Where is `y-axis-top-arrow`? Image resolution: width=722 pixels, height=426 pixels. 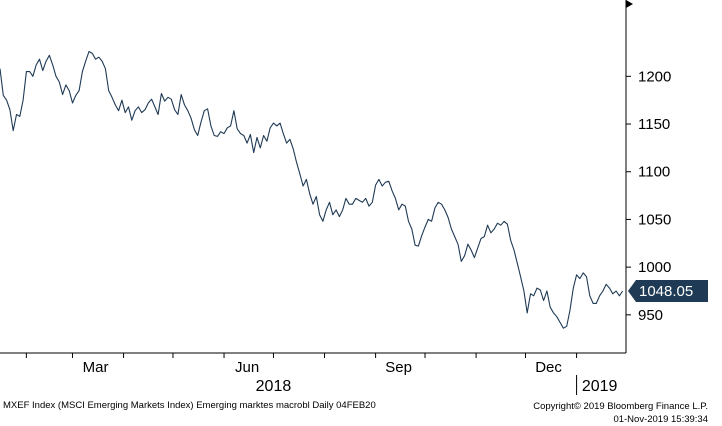 y-axis-top-arrow is located at coordinates (629, 4).